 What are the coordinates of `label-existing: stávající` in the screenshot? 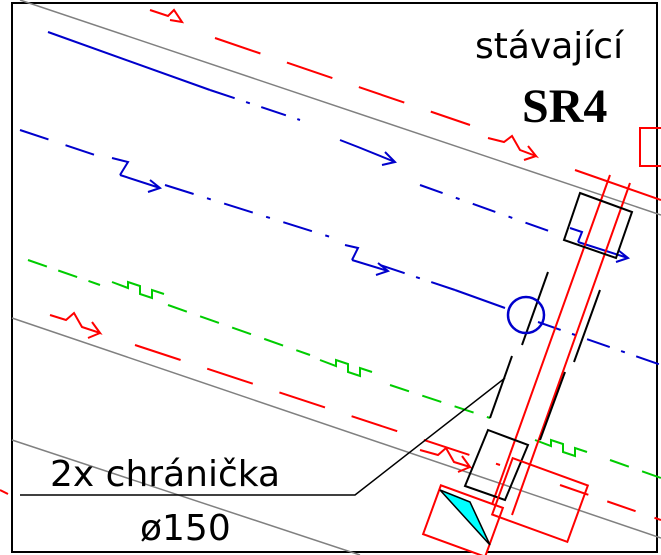 It's located at (549, 46).